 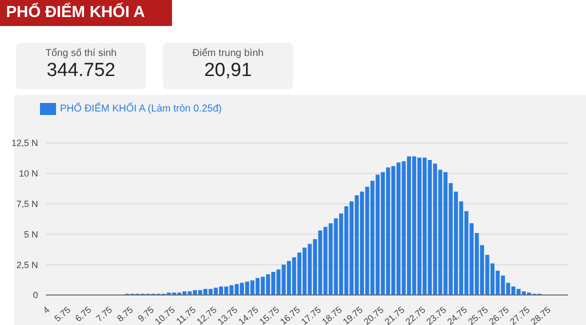 What do you see at coordinates (35, 295) in the screenshot?
I see `y-tick-label: 0` at bounding box center [35, 295].